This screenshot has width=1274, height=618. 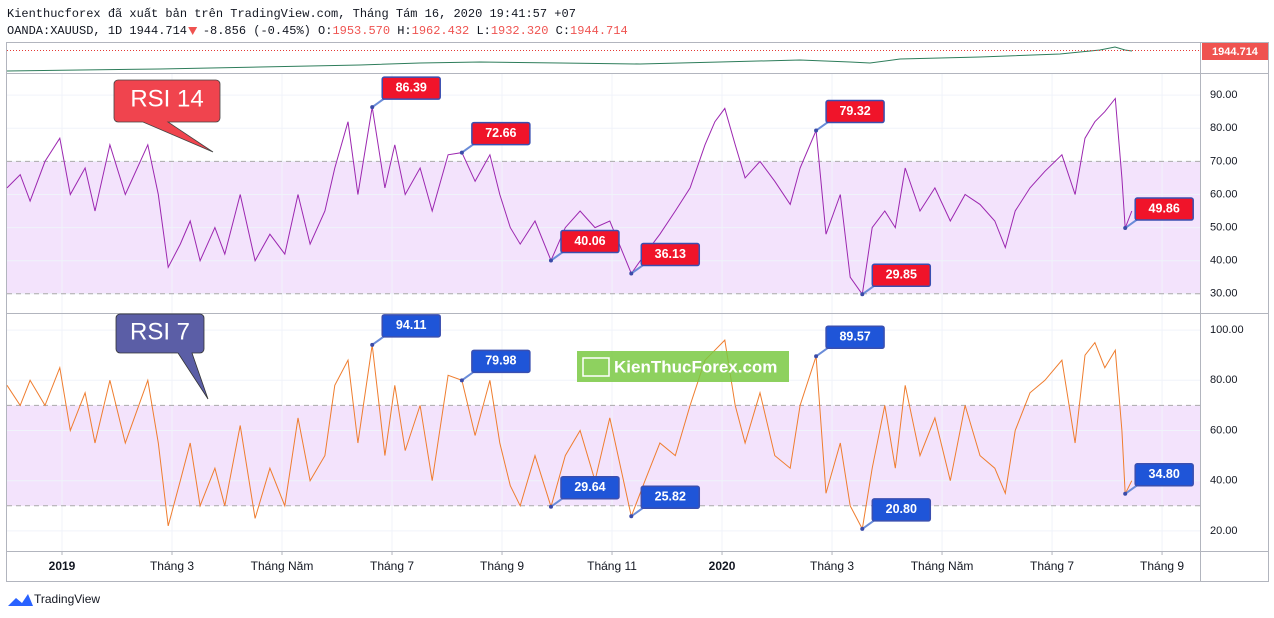 What do you see at coordinates (1224, 161) in the screenshot?
I see `y-tick-label: 70.00` at bounding box center [1224, 161].